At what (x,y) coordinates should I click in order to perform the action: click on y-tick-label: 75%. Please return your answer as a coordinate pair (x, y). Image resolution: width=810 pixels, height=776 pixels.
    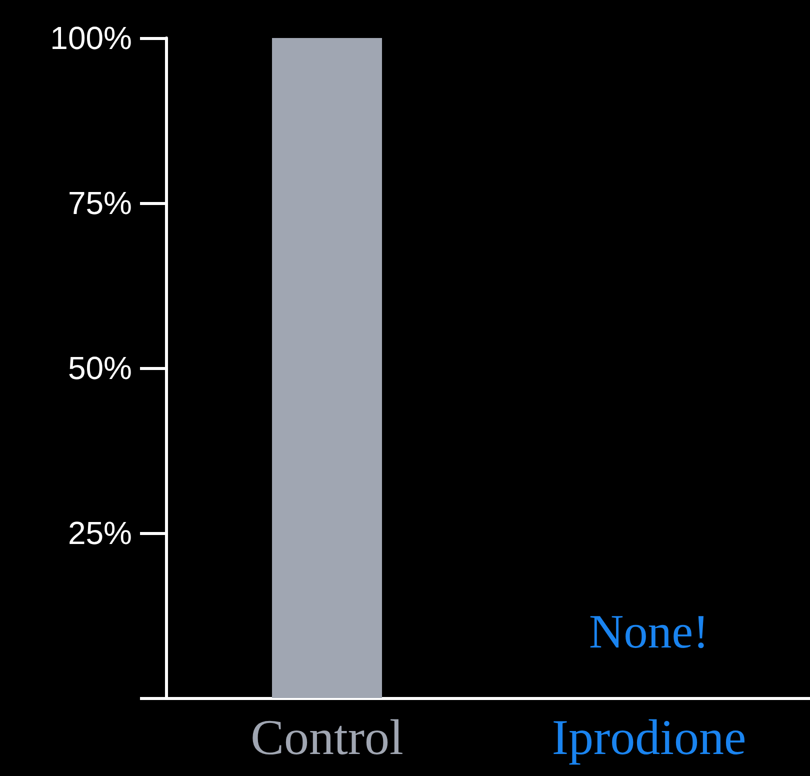
    Looking at the image, I should click on (100, 203).